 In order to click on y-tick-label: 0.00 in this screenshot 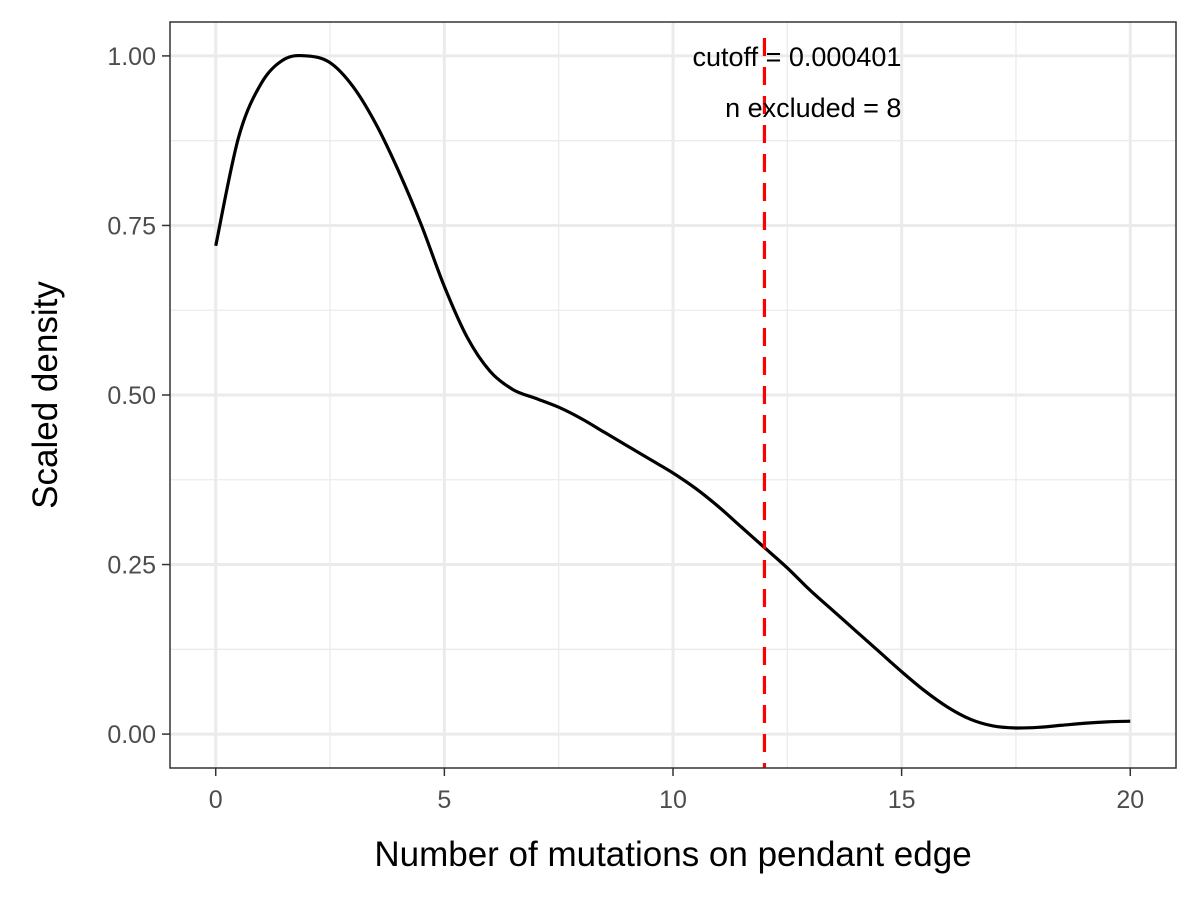, I will do `click(131, 735)`.